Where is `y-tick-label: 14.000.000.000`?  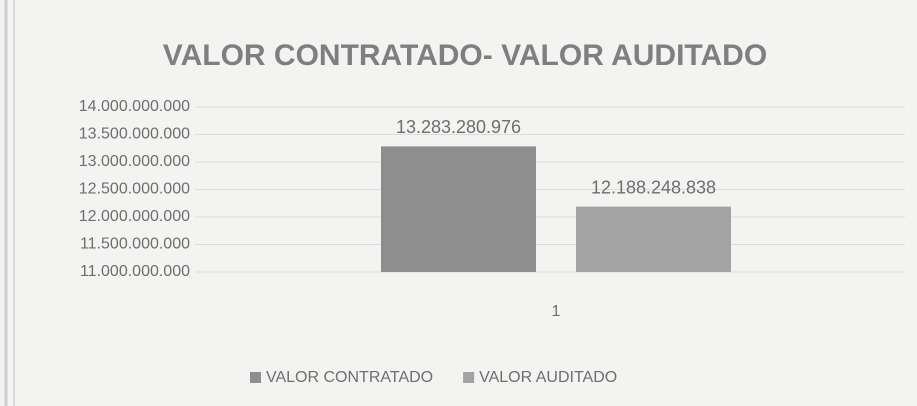 y-tick-label: 14.000.000.000 is located at coordinates (134, 106).